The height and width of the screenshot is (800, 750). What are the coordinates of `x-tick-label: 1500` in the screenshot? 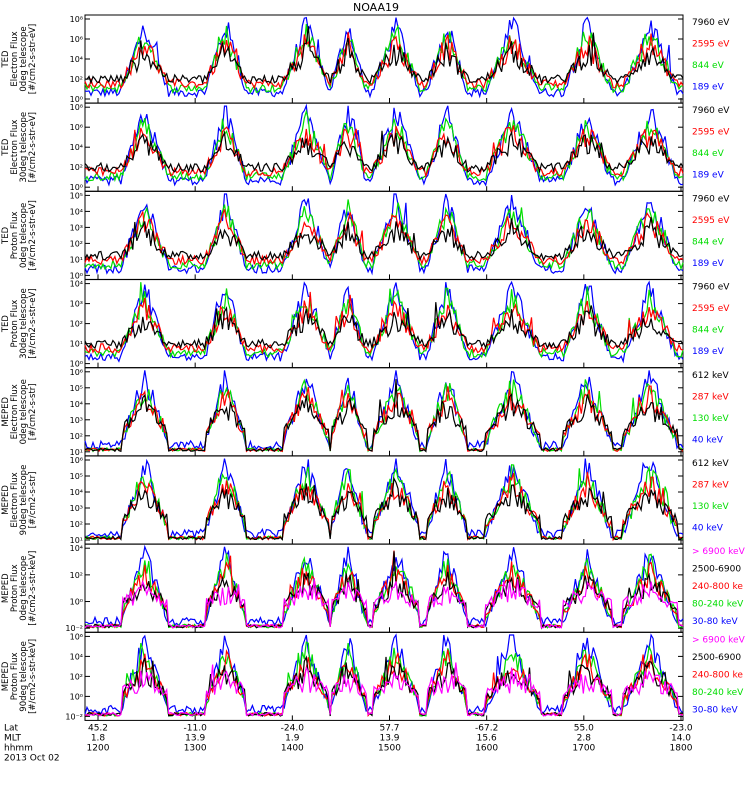 It's located at (389, 748).